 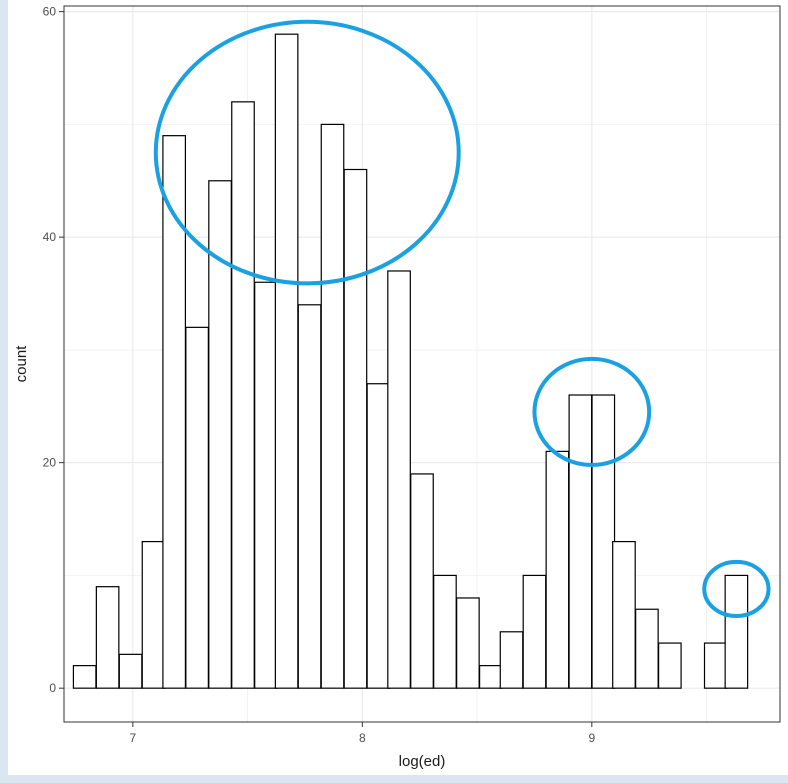 What do you see at coordinates (50, 463) in the screenshot?
I see `y-tick-label: 20` at bounding box center [50, 463].